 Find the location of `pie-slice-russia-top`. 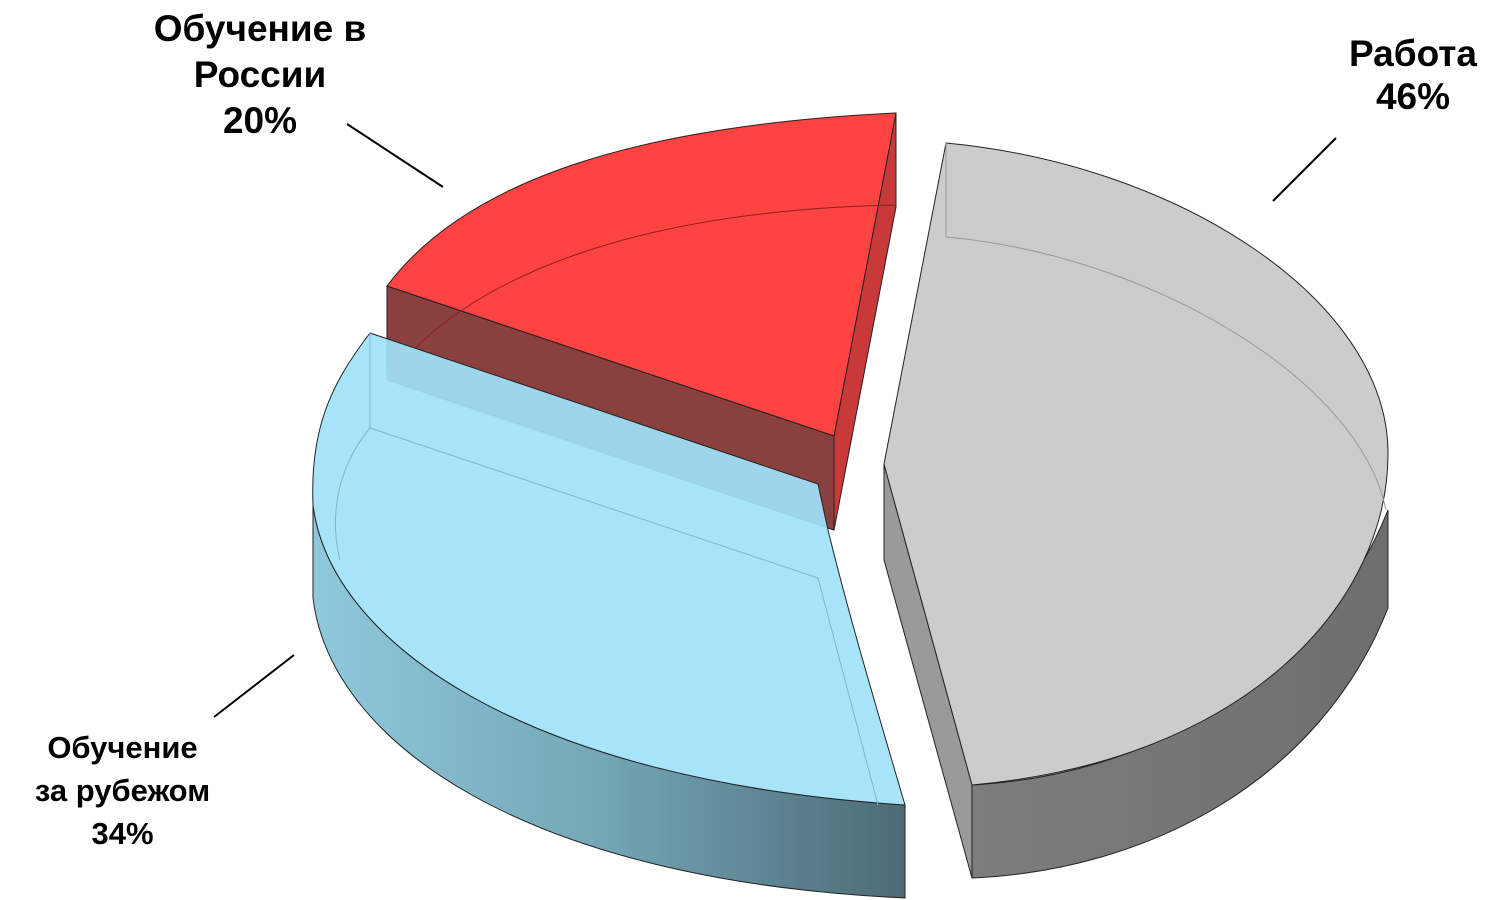

pie-slice-russia-top is located at coordinates (641, 274).